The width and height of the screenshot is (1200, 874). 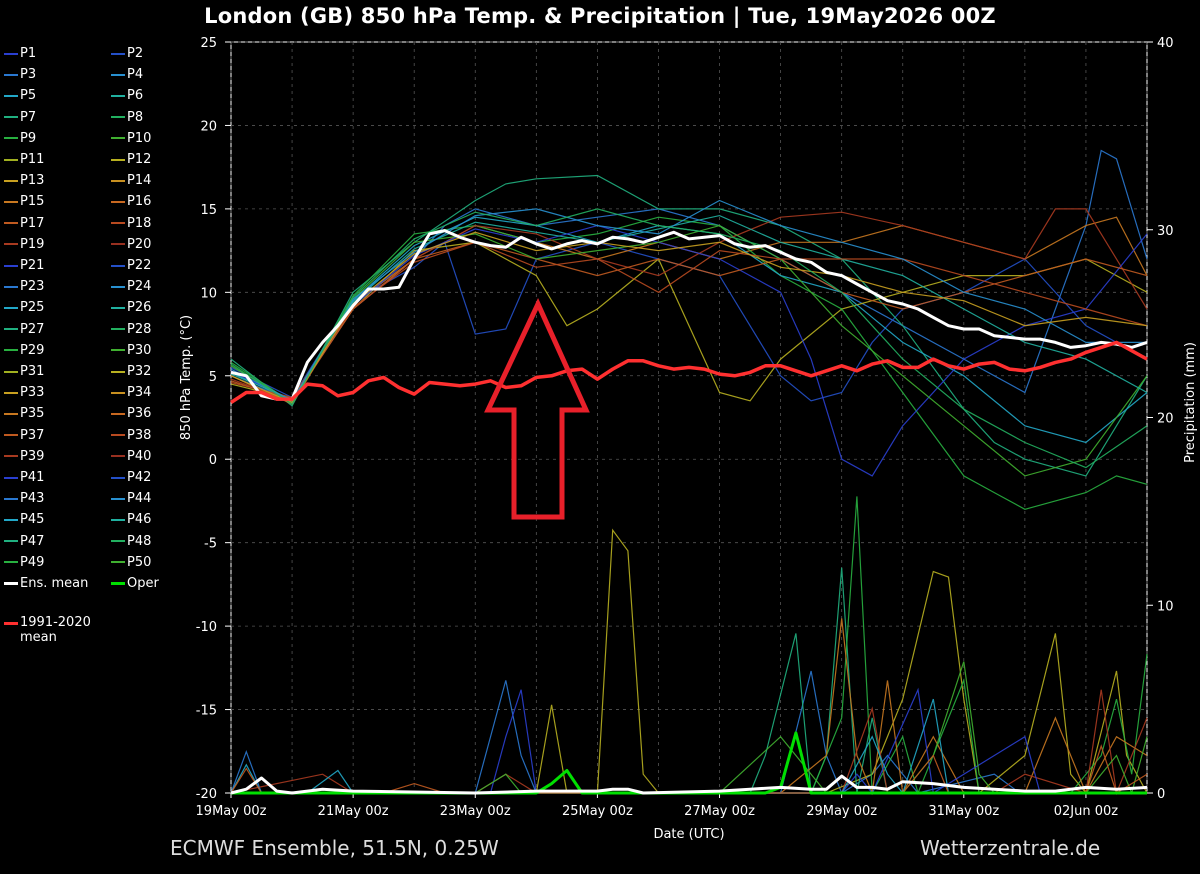 What do you see at coordinates (32, 308) in the screenshot?
I see `legend-label: P25` at bounding box center [32, 308].